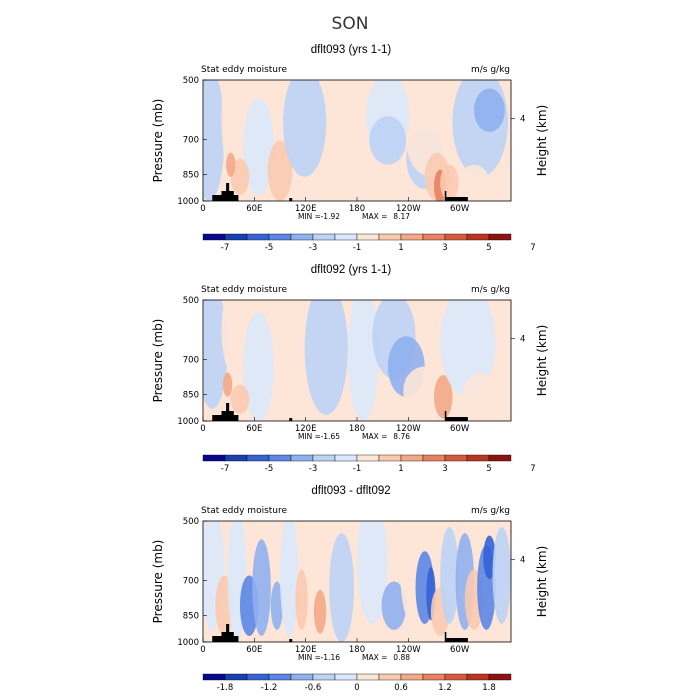 Image resolution: width=700 pixels, height=700 pixels. I want to click on y-tick-label: 850, so click(191, 175).